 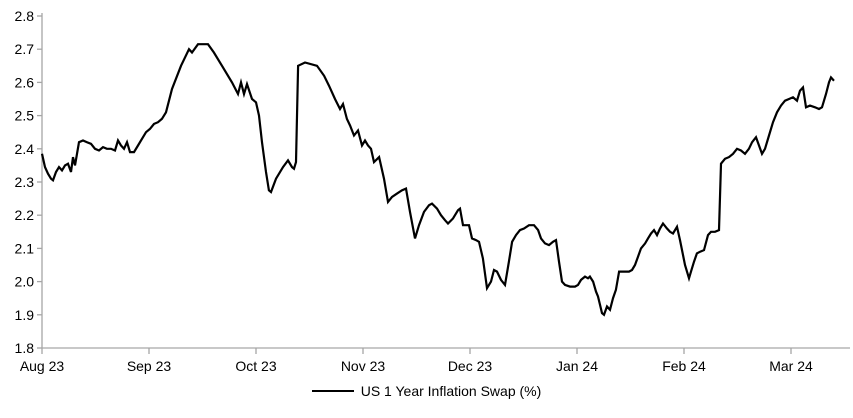 What do you see at coordinates (25, 215) in the screenshot?
I see `y-tick-label: 2.2` at bounding box center [25, 215].